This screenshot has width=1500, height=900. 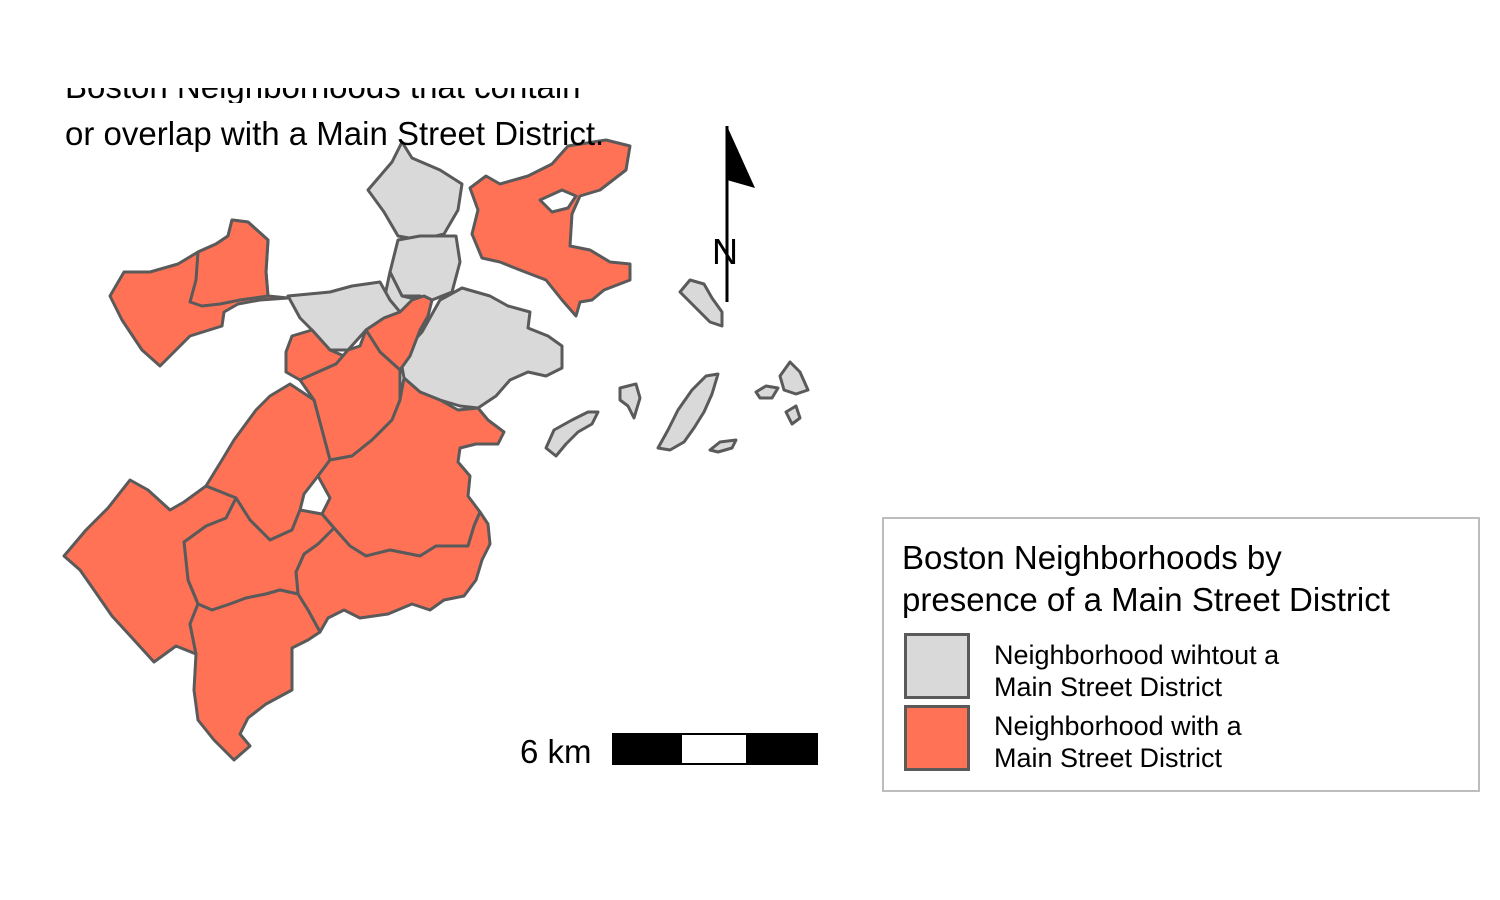 I want to click on legend-label-with-district-line-1: Neighborhood with a, so click(x=1118, y=726).